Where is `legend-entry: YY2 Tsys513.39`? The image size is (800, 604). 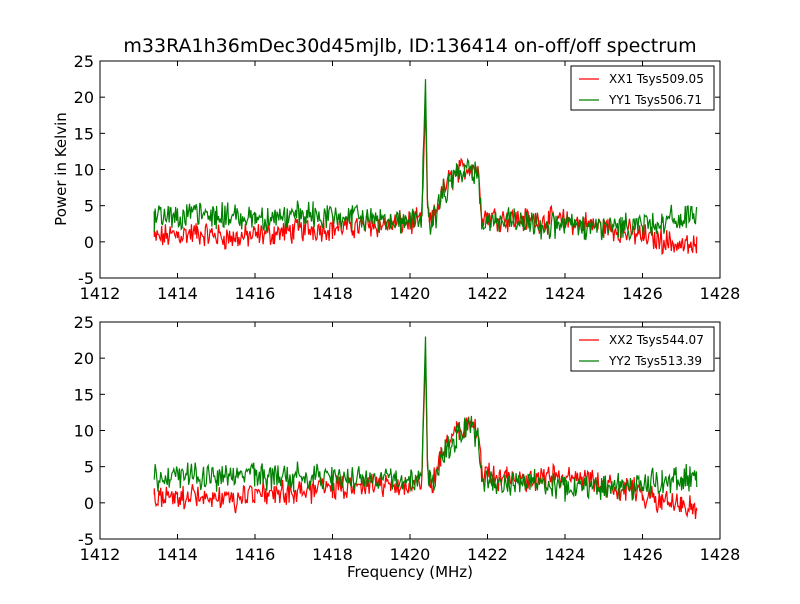
legend-entry: YY2 Tsys513.39 is located at coordinates (655, 361).